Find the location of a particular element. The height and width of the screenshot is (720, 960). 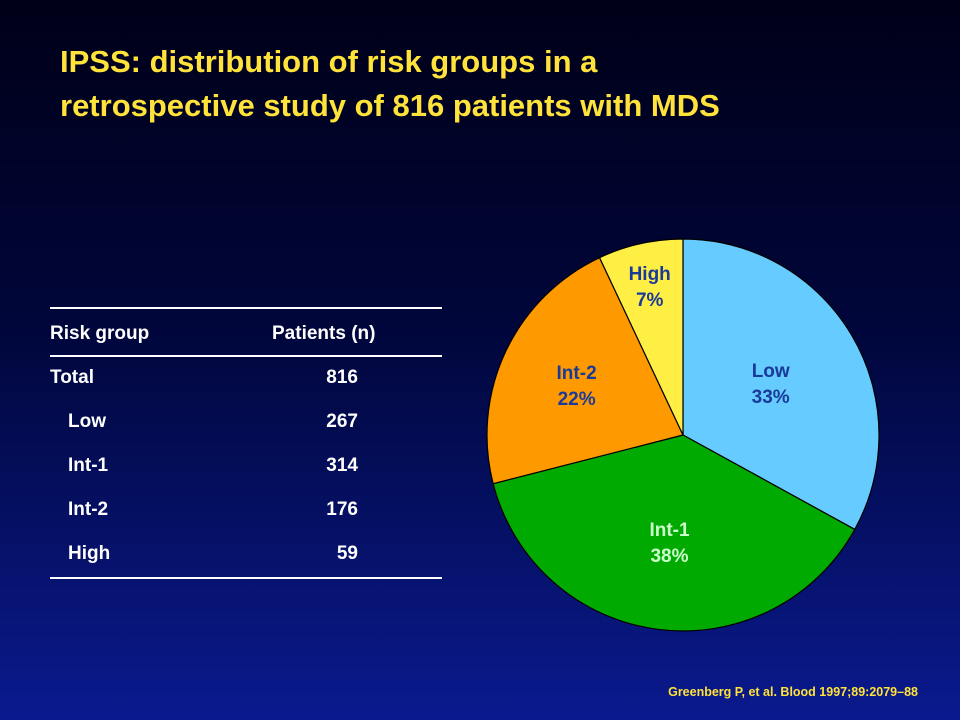

pie-slice-low is located at coordinates (781, 384).